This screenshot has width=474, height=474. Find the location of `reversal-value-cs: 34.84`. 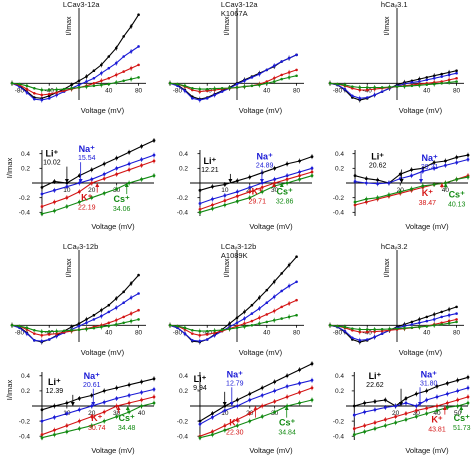

reversal-value-cs: 34.84 is located at coordinates (287, 433).